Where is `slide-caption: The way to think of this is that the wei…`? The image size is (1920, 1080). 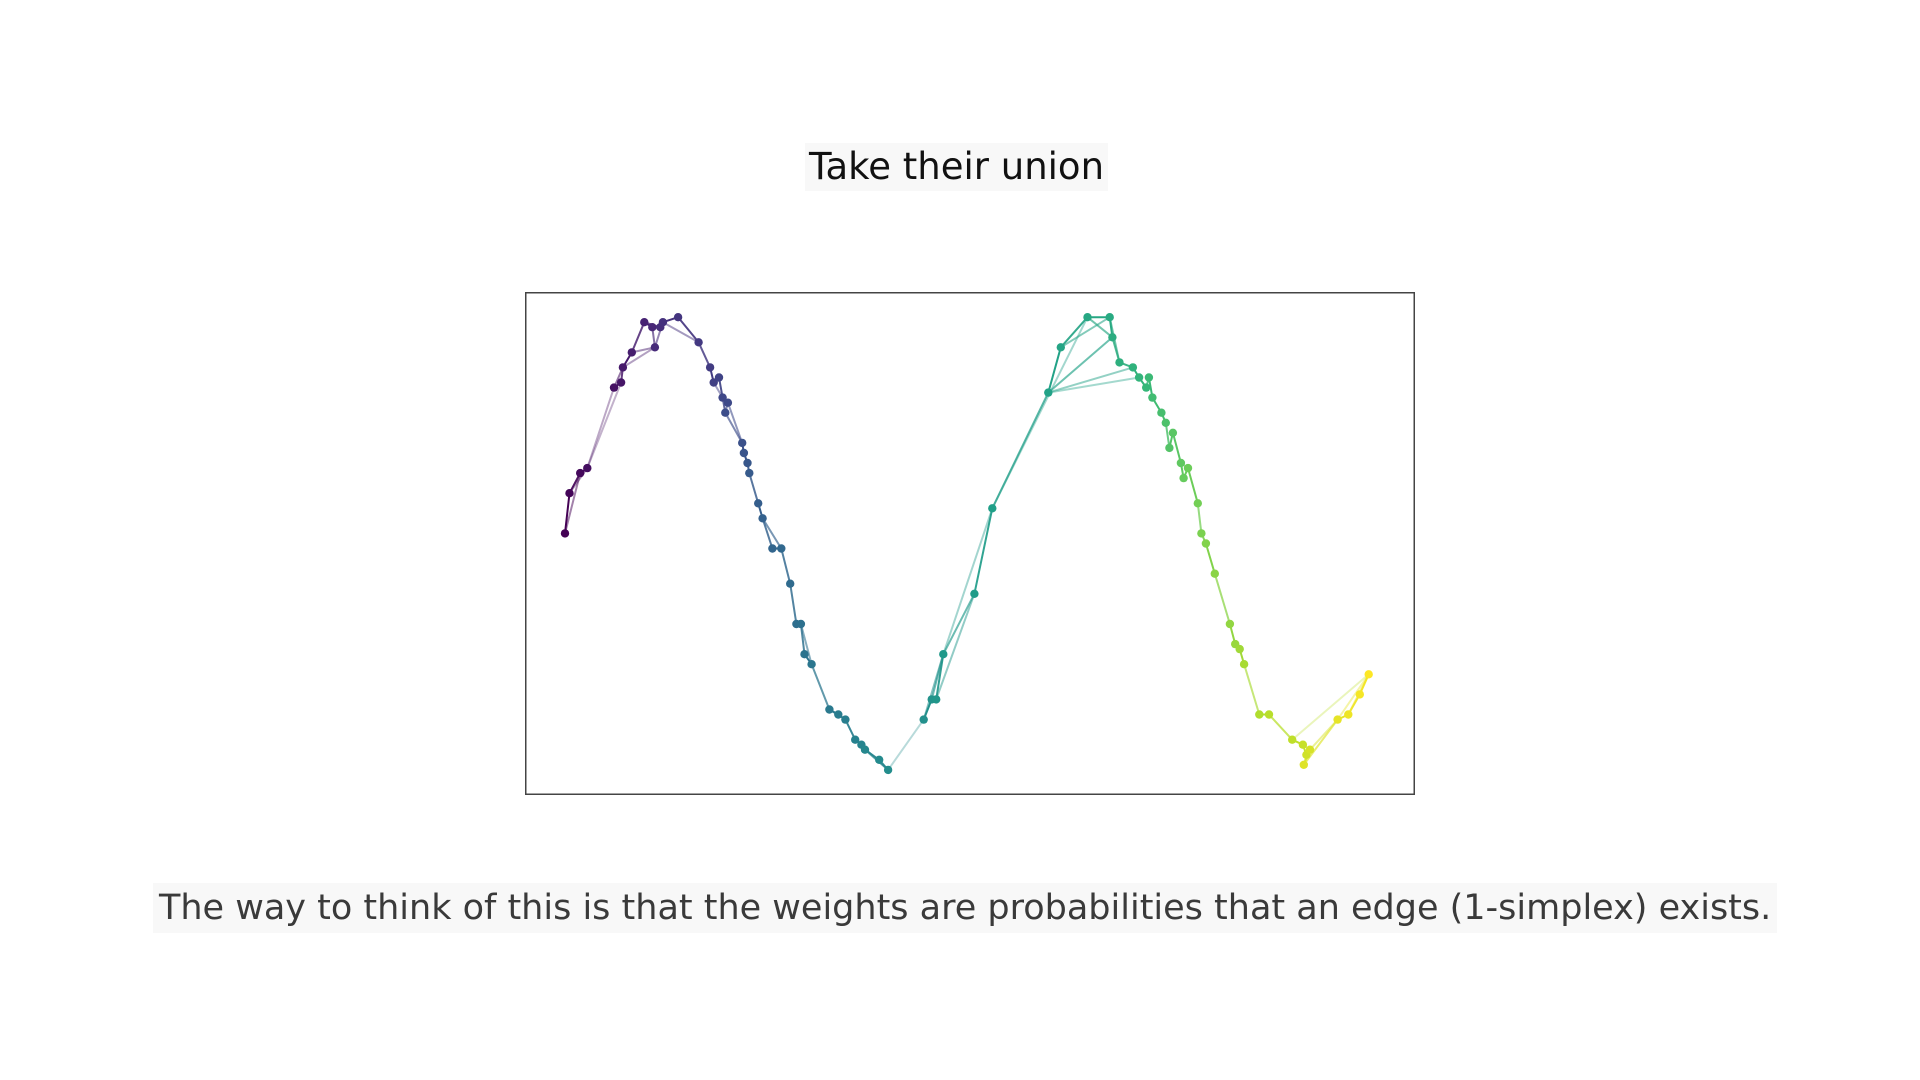 slide-caption: The way to think of this is that the wei… is located at coordinates (965, 908).